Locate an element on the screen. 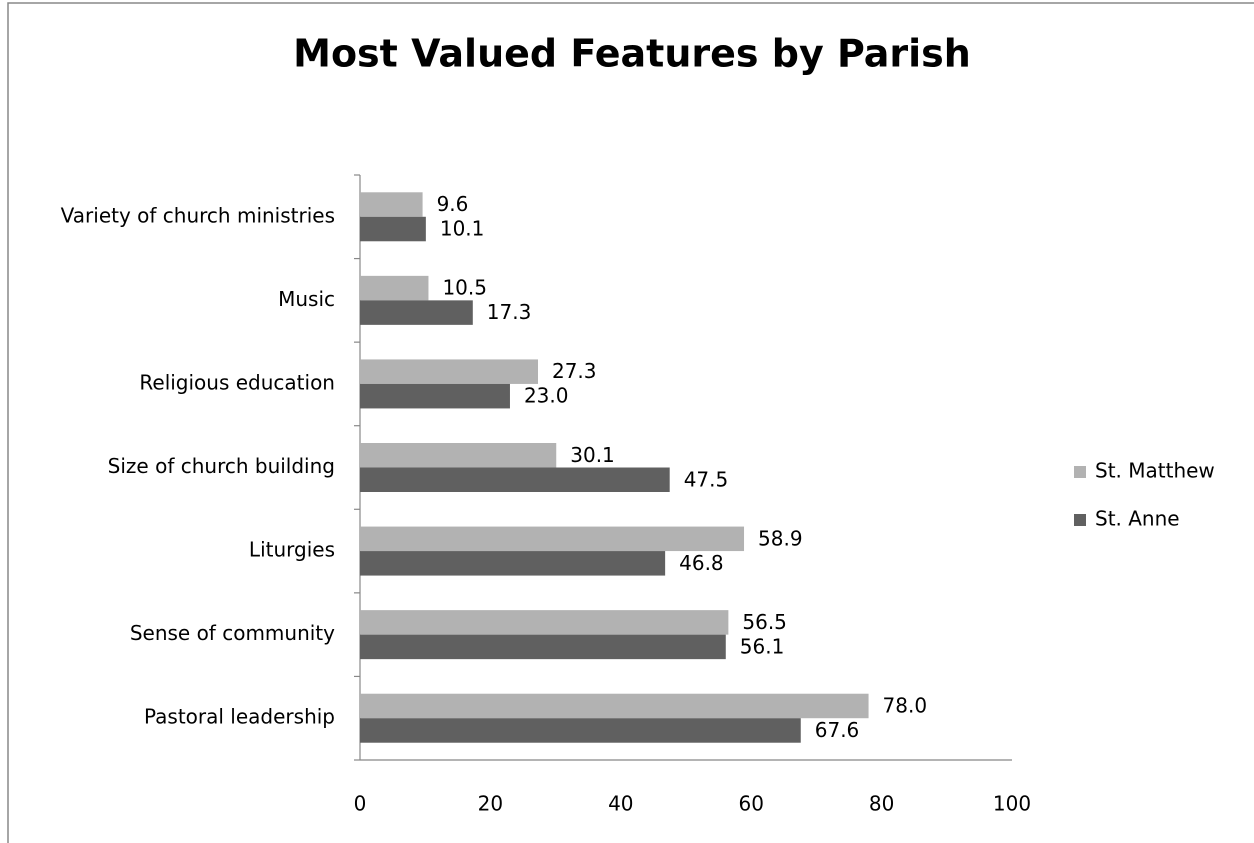 The height and width of the screenshot is (843, 1254). y-tick-label: Liturgies is located at coordinates (292, 550).